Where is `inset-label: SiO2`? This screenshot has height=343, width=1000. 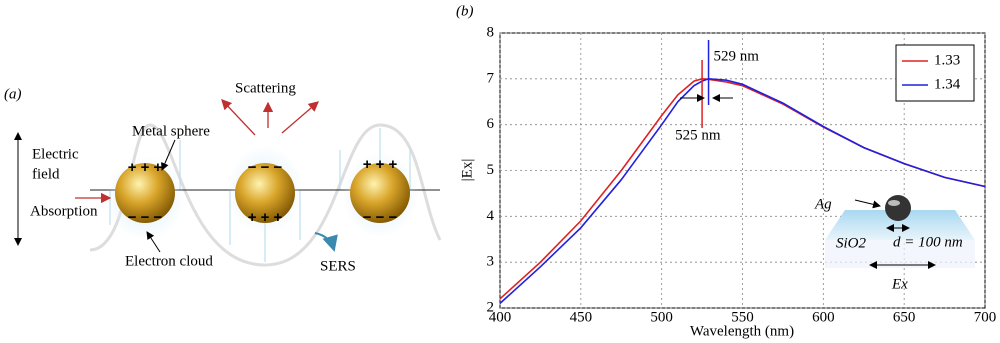 inset-label: SiO2 is located at coordinates (851, 243).